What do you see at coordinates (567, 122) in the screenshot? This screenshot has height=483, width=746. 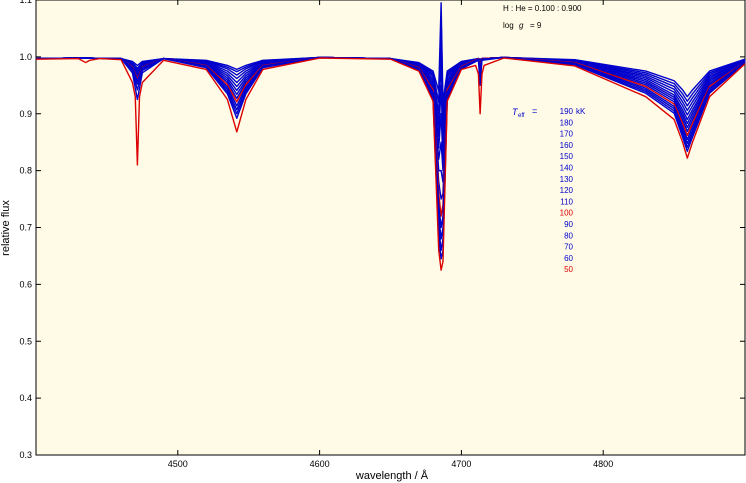 I see `legend-entry-180: 180` at bounding box center [567, 122].